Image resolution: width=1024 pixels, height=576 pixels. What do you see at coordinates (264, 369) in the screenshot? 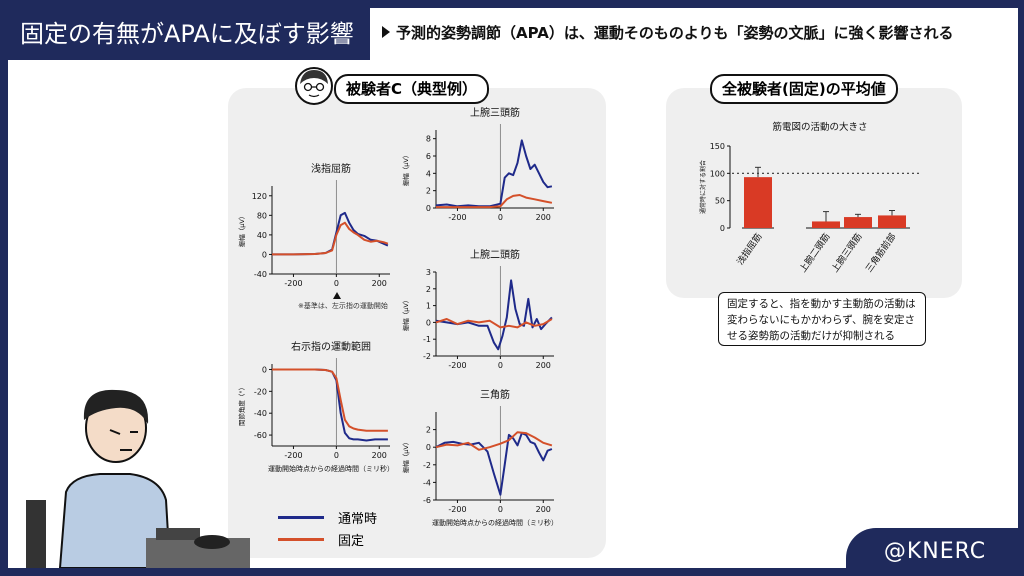
I see `finger_range-ytick-label: 0` at bounding box center [264, 369].